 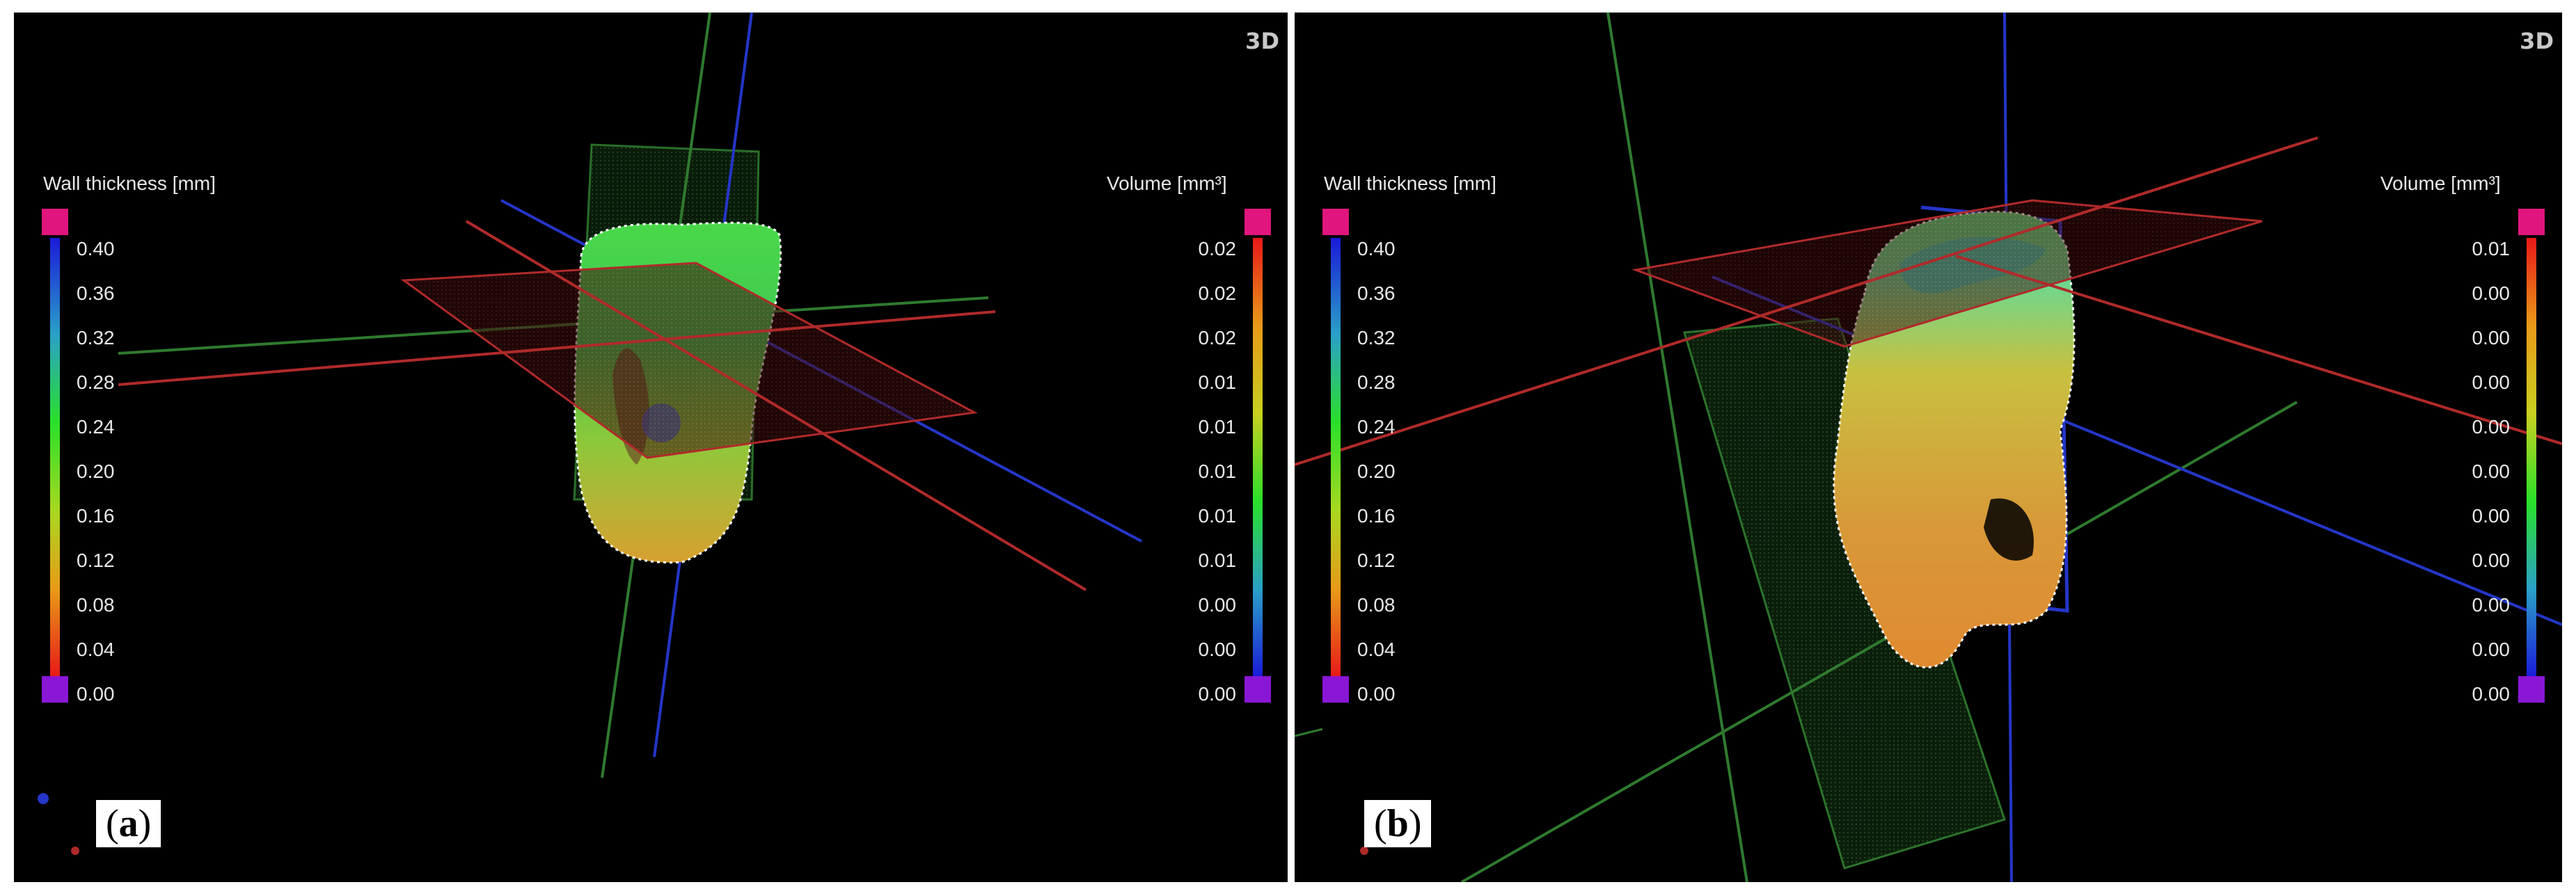 I want to click on panel-label-b: (b), so click(x=1398, y=823).